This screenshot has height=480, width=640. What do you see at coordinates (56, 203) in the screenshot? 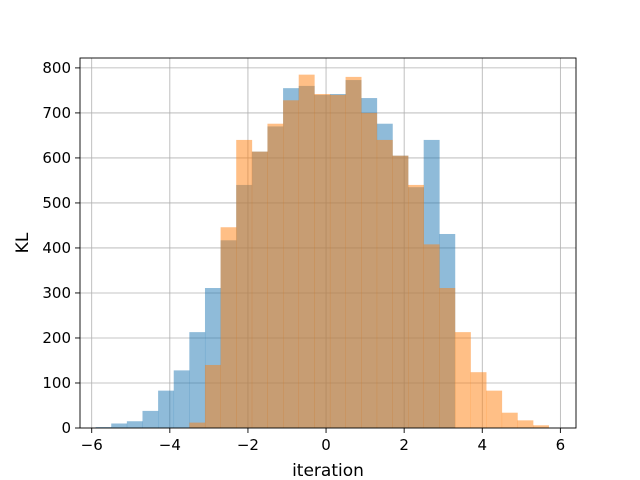
I see `y-tick-label-5: 500` at bounding box center [56, 203].